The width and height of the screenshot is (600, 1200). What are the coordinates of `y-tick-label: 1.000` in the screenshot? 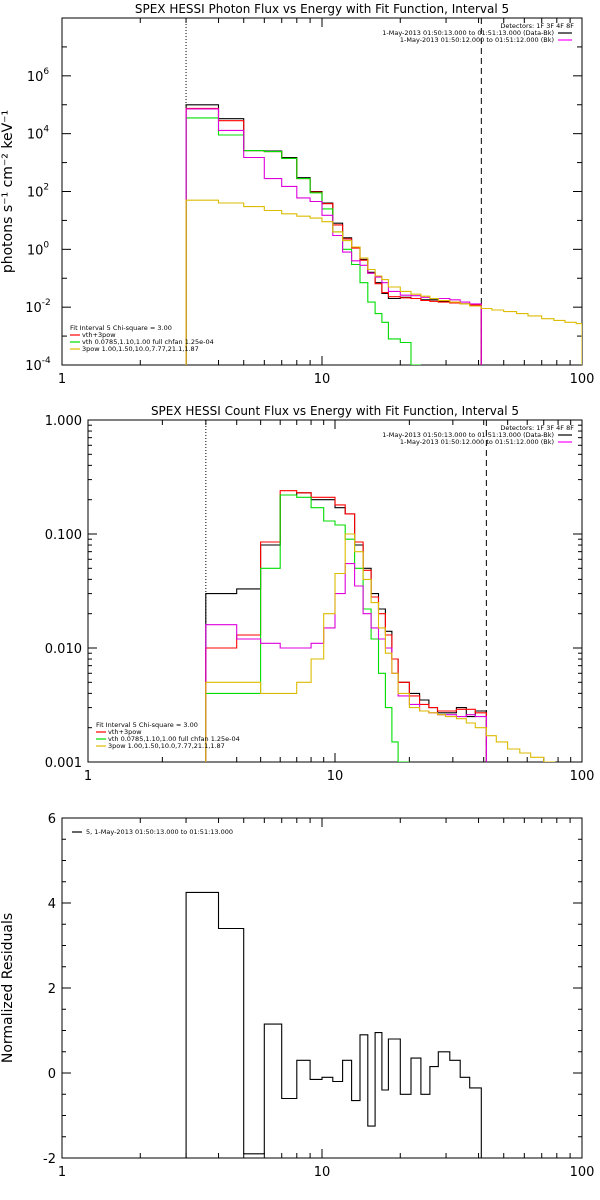 It's located at (63, 421).